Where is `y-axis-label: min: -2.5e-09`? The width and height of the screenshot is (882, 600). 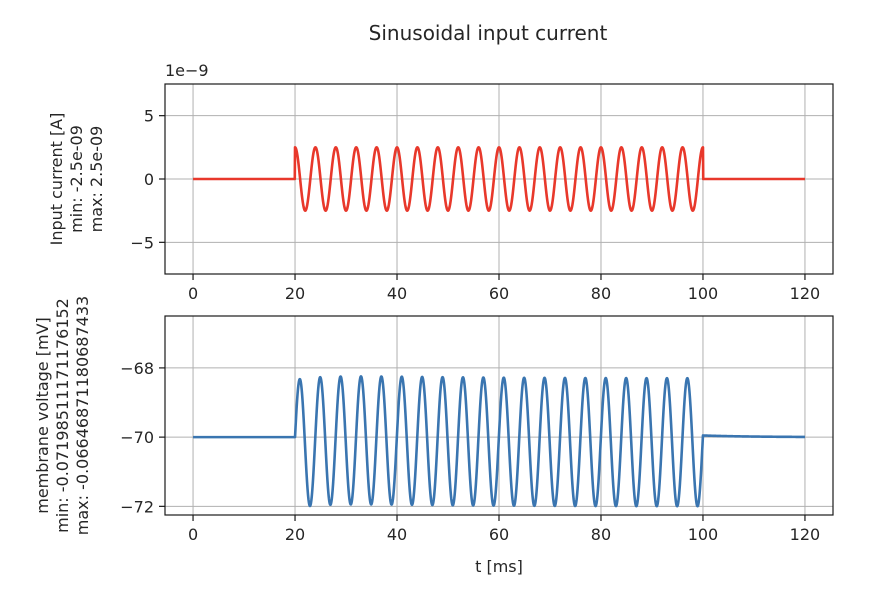
y-axis-label: min: -2.5e-09 is located at coordinates (76, 179).